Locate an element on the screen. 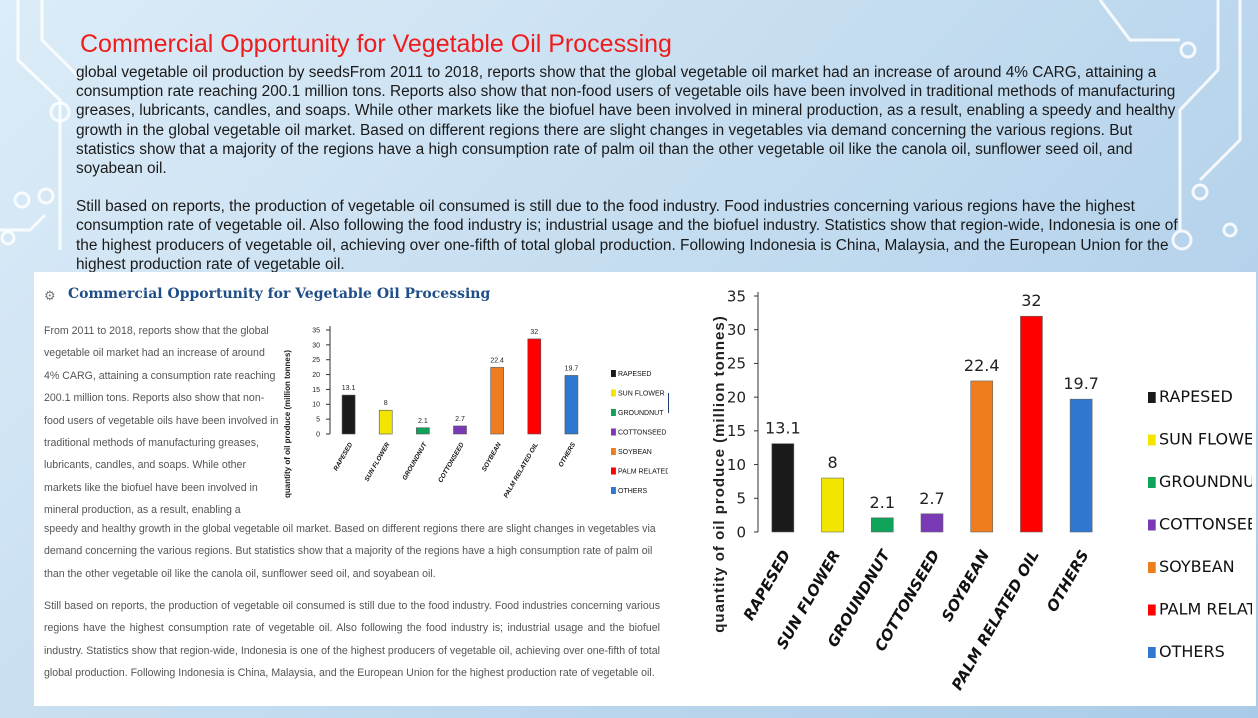 This screenshot has height=718, width=1258. gear-icon: ⚙ is located at coordinates (50, 295).